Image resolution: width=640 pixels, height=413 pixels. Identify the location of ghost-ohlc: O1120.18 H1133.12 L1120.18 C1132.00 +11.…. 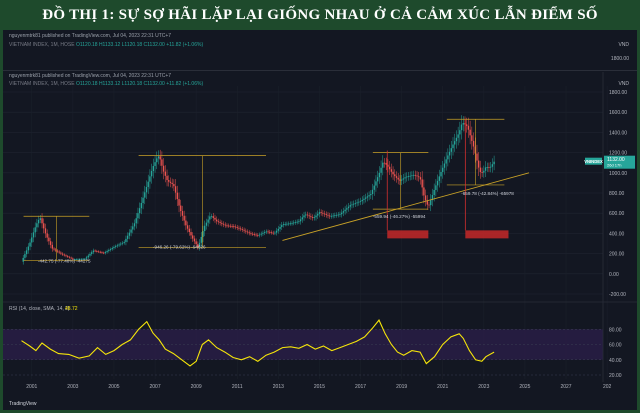
(139, 45).